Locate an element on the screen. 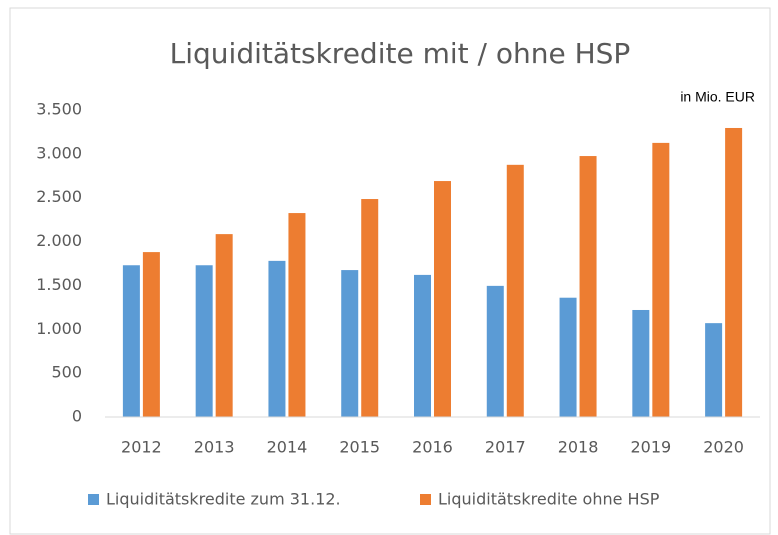 The image size is (778, 535). x-tick-label: 2013 is located at coordinates (214, 447).